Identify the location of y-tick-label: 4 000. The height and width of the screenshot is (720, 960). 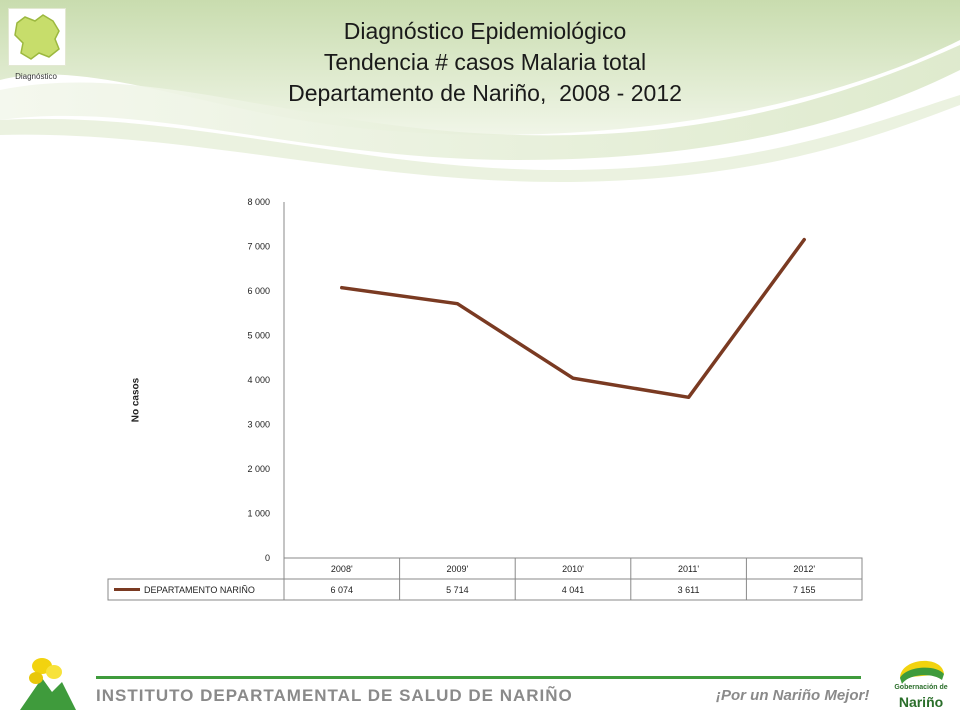
(258, 380).